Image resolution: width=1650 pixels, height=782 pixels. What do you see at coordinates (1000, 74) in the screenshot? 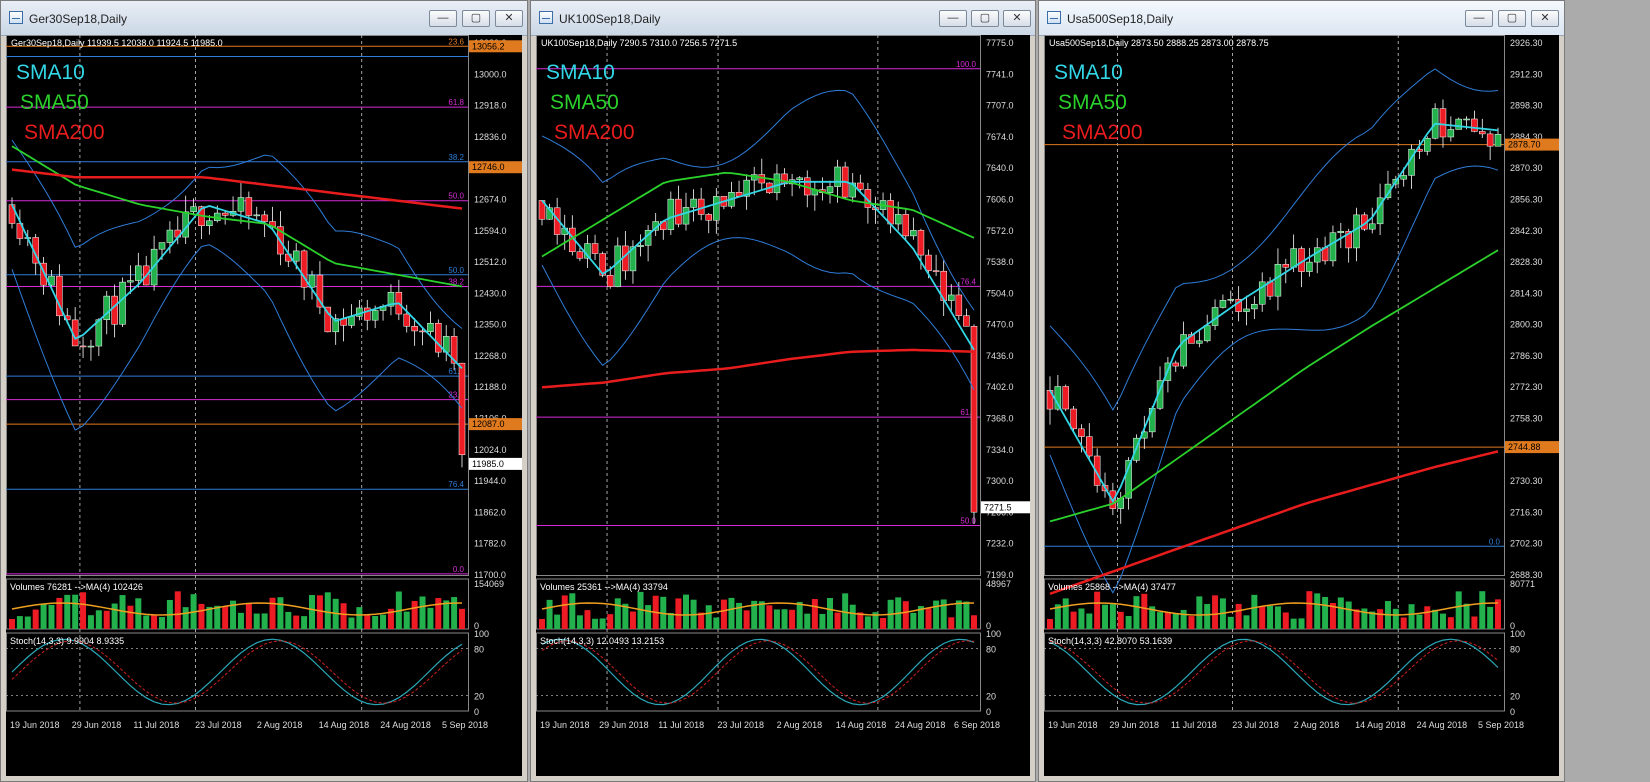
I see `price-axis-tick: 7741.0` at bounding box center [1000, 74].